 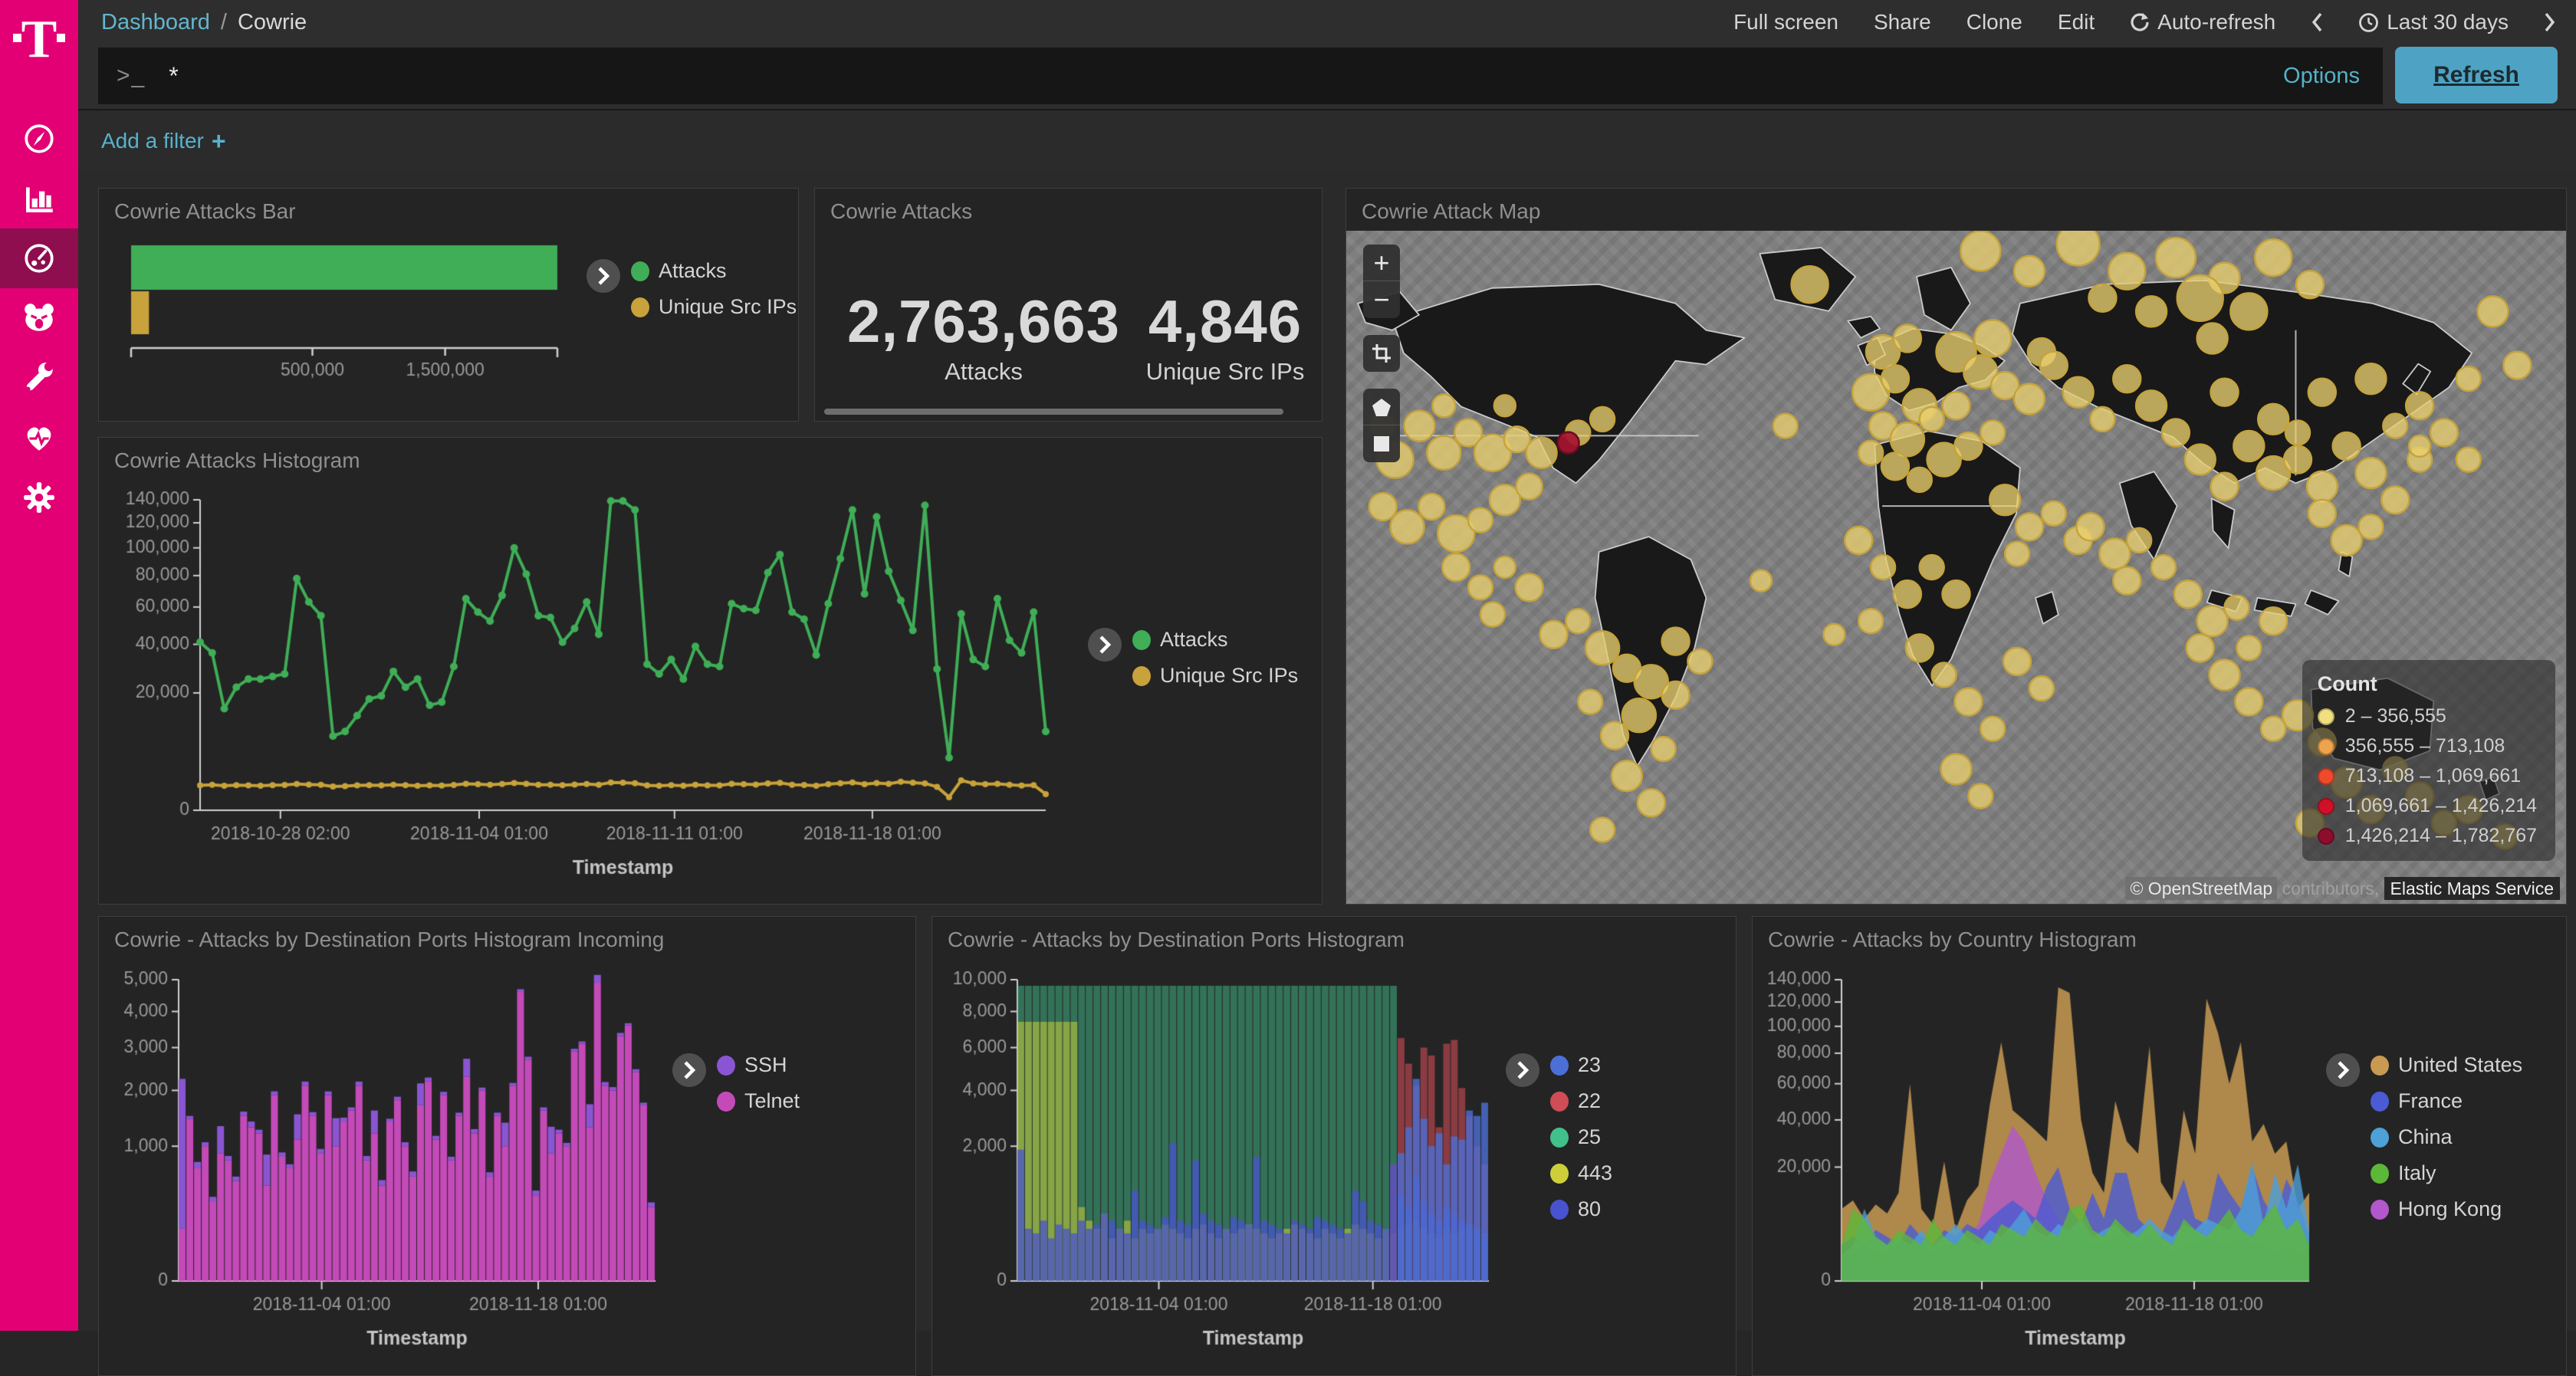 I want to click on legend-item: SSH, so click(x=758, y=1065).